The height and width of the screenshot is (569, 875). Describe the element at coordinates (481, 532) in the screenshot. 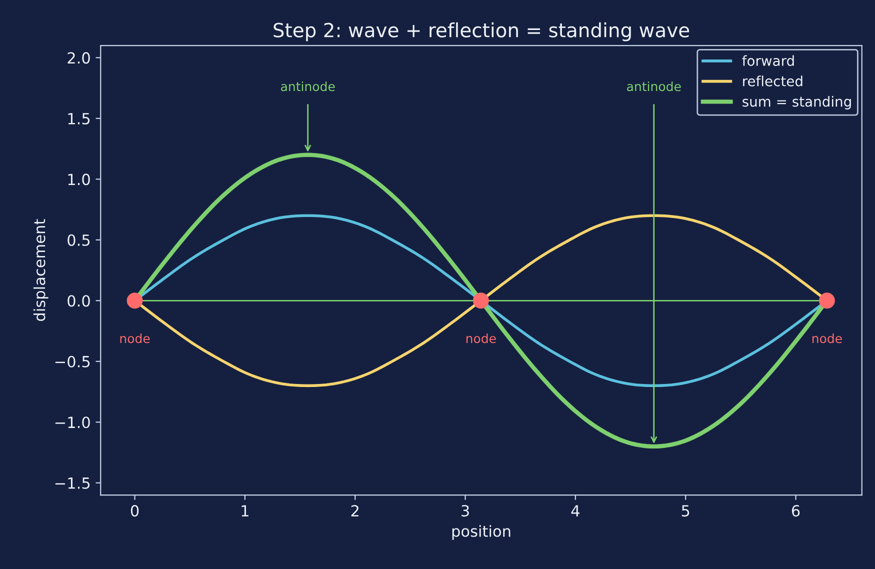

I see `x-axis-title: position` at that location.